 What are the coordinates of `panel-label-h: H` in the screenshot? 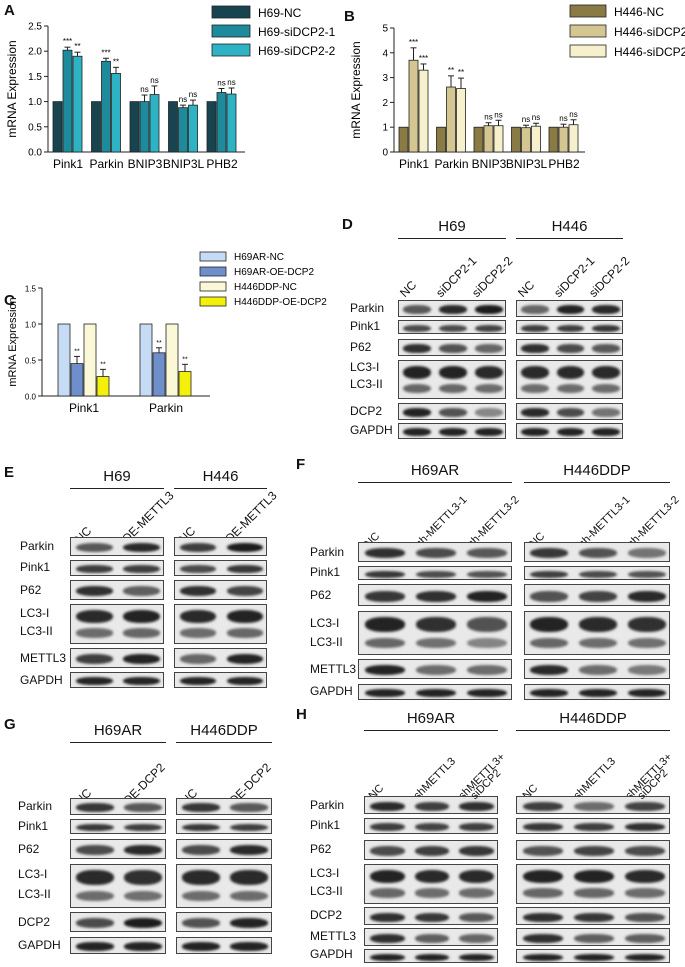 It's located at (301, 714).